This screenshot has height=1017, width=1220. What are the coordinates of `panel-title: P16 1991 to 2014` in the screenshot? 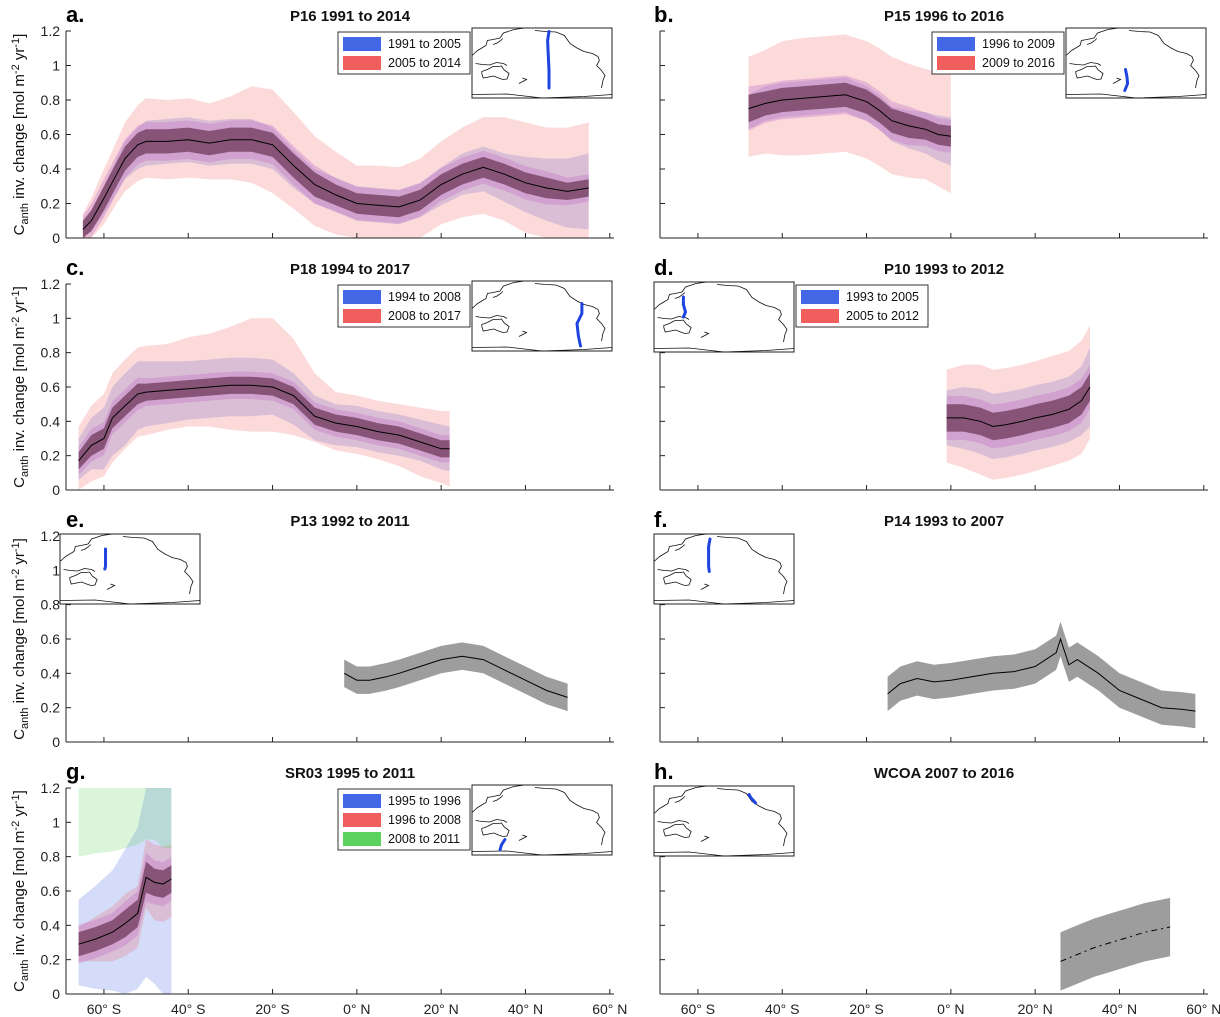 It's located at (350, 16).